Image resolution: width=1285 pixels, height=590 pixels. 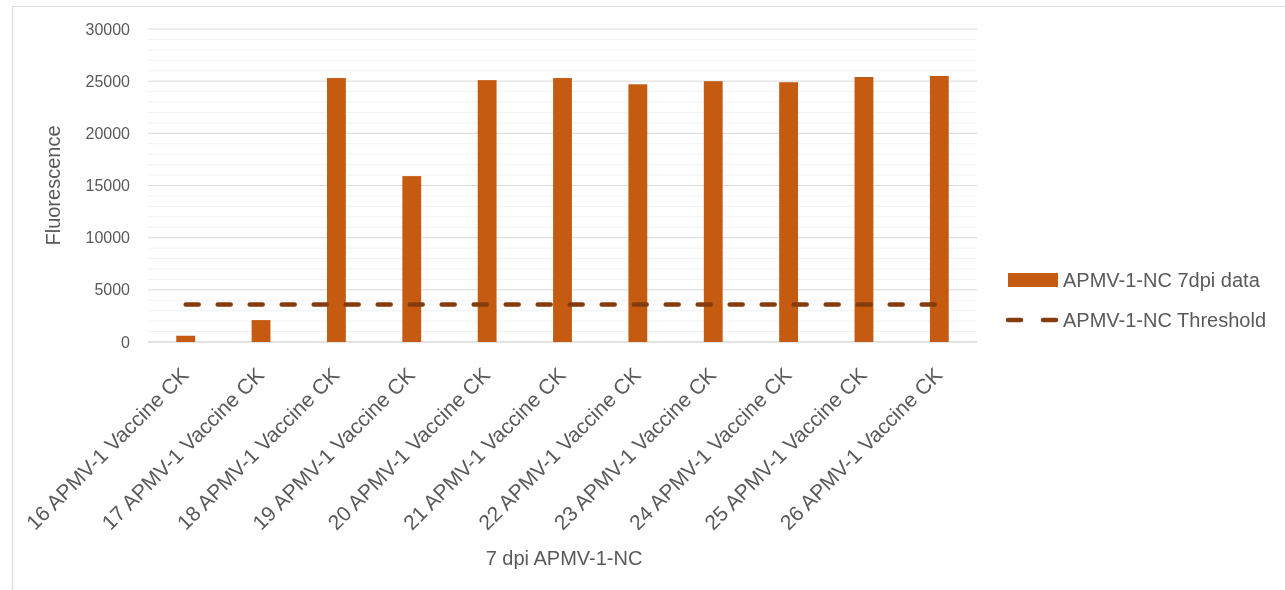 What do you see at coordinates (108, 185) in the screenshot?
I see `y-tick-label: 15000` at bounding box center [108, 185].